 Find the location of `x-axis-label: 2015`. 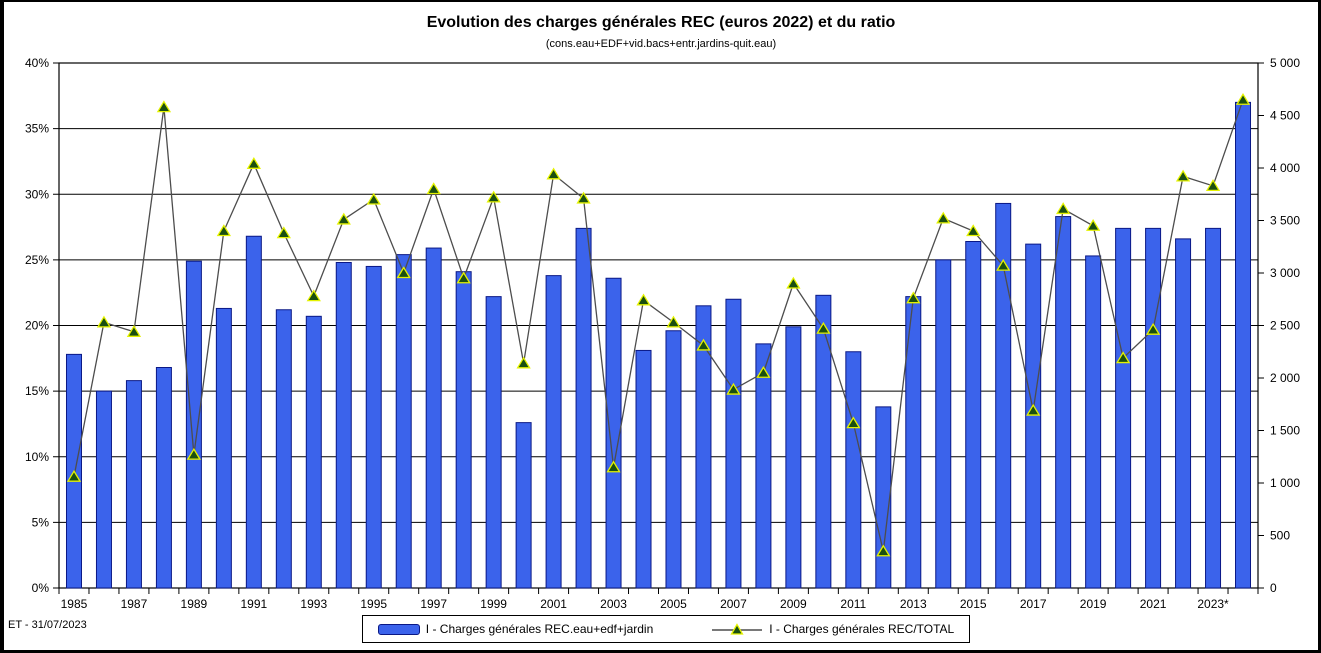

x-axis-label: 2015 is located at coordinates (973, 604).